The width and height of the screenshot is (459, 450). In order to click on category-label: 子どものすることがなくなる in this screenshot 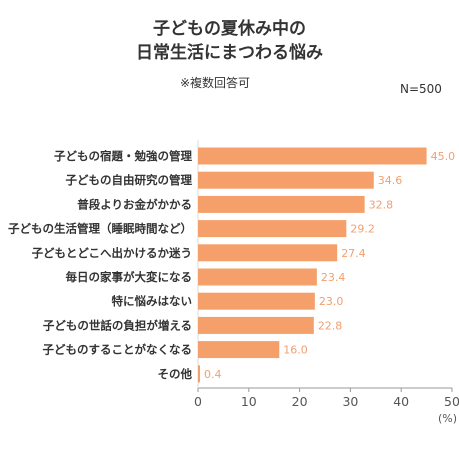, I will do `click(118, 350)`.